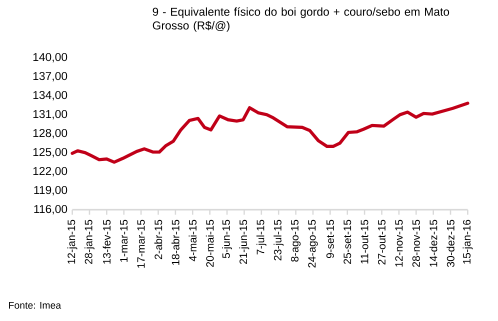 This screenshot has height=321, width=498. What do you see at coordinates (192, 241) in the screenshot?
I see `x-tick-label: 4-mai-15` at bounding box center [192, 241].